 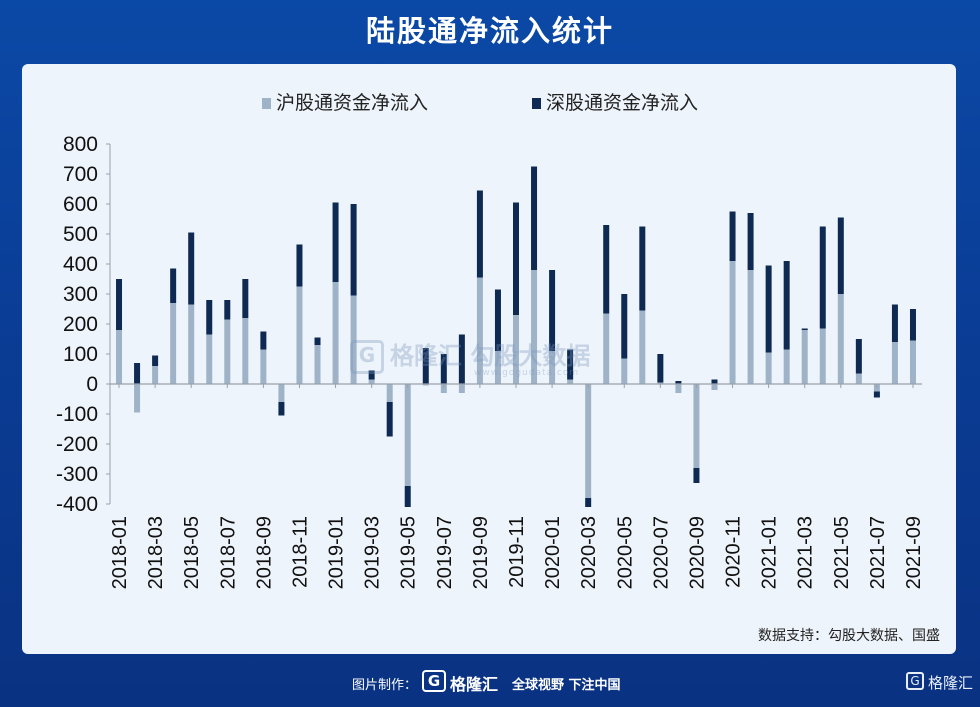 What do you see at coordinates (770, 552) in the screenshot?
I see `x-tick-label: 2021-01` at bounding box center [770, 552].